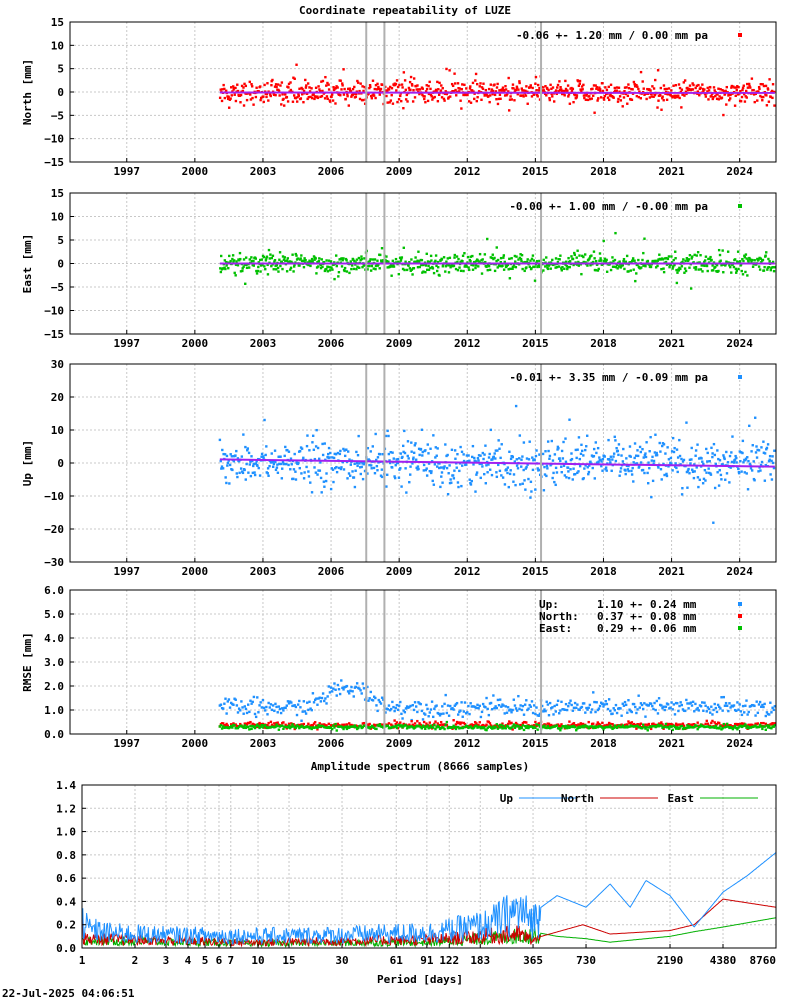  I want to click on spectrum-title: Amplitude spectrum (8666 samples), so click(420, 766).